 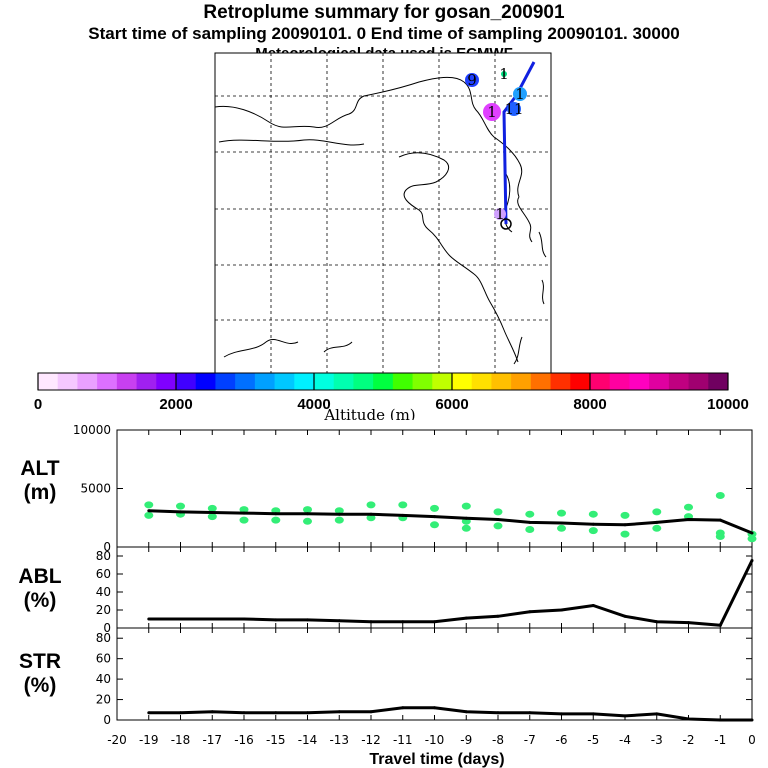 What do you see at coordinates (40, 661) in the screenshot?
I see `str-label-line-1: STR` at bounding box center [40, 661].